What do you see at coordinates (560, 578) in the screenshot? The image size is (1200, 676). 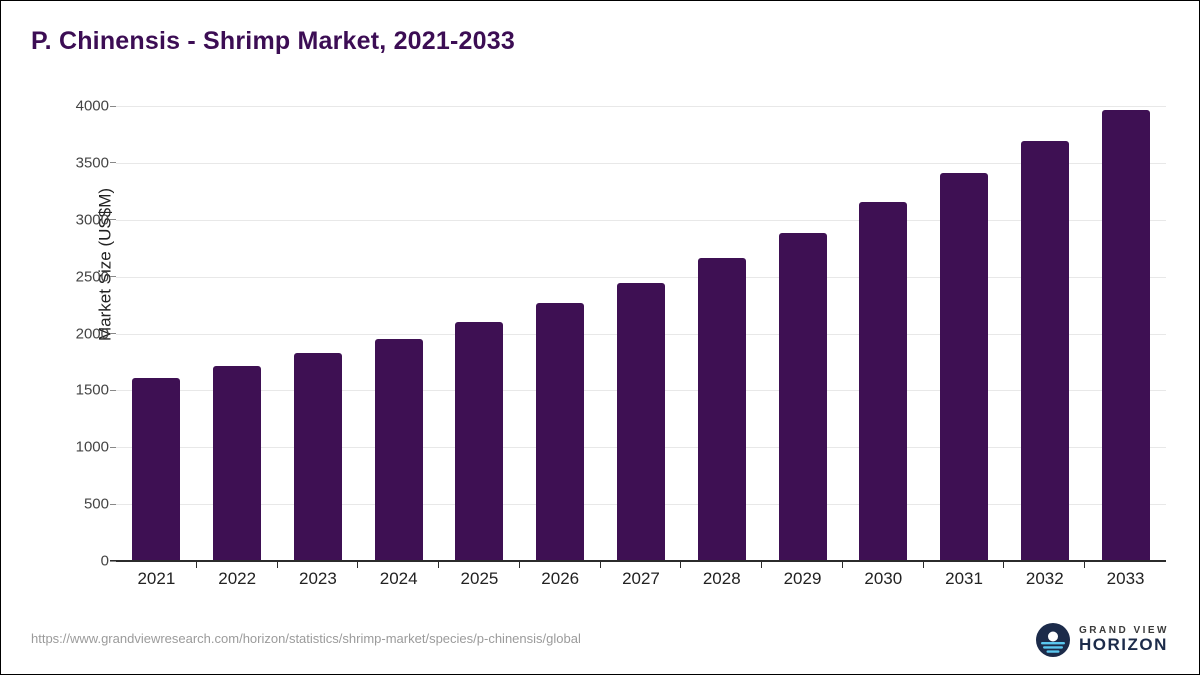 I see `x-tick-label: 2026` at bounding box center [560, 578].